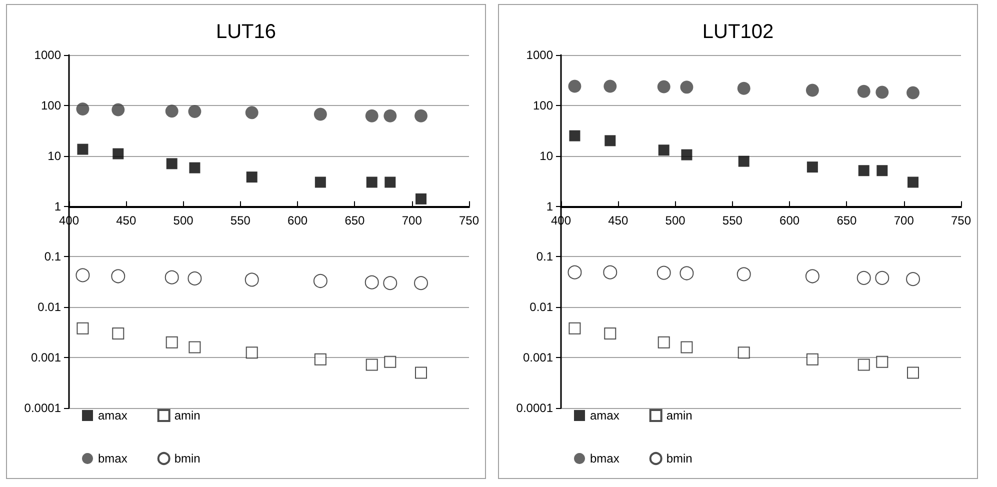  What do you see at coordinates (904, 220) in the screenshot?
I see `x-tick-label: 700` at bounding box center [904, 220].